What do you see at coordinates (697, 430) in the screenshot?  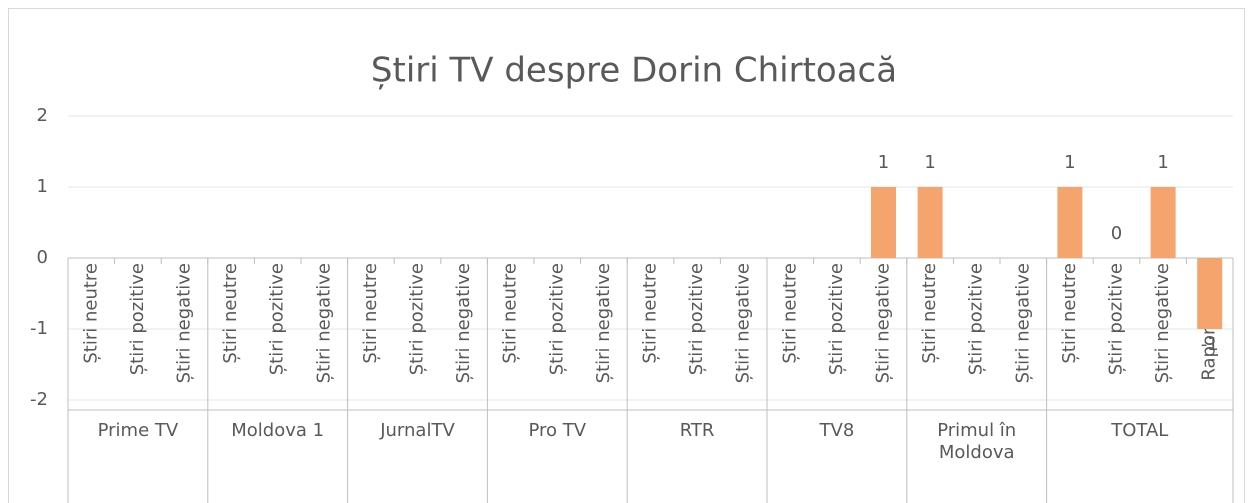 I see `group-label: RTR` at bounding box center [697, 430].